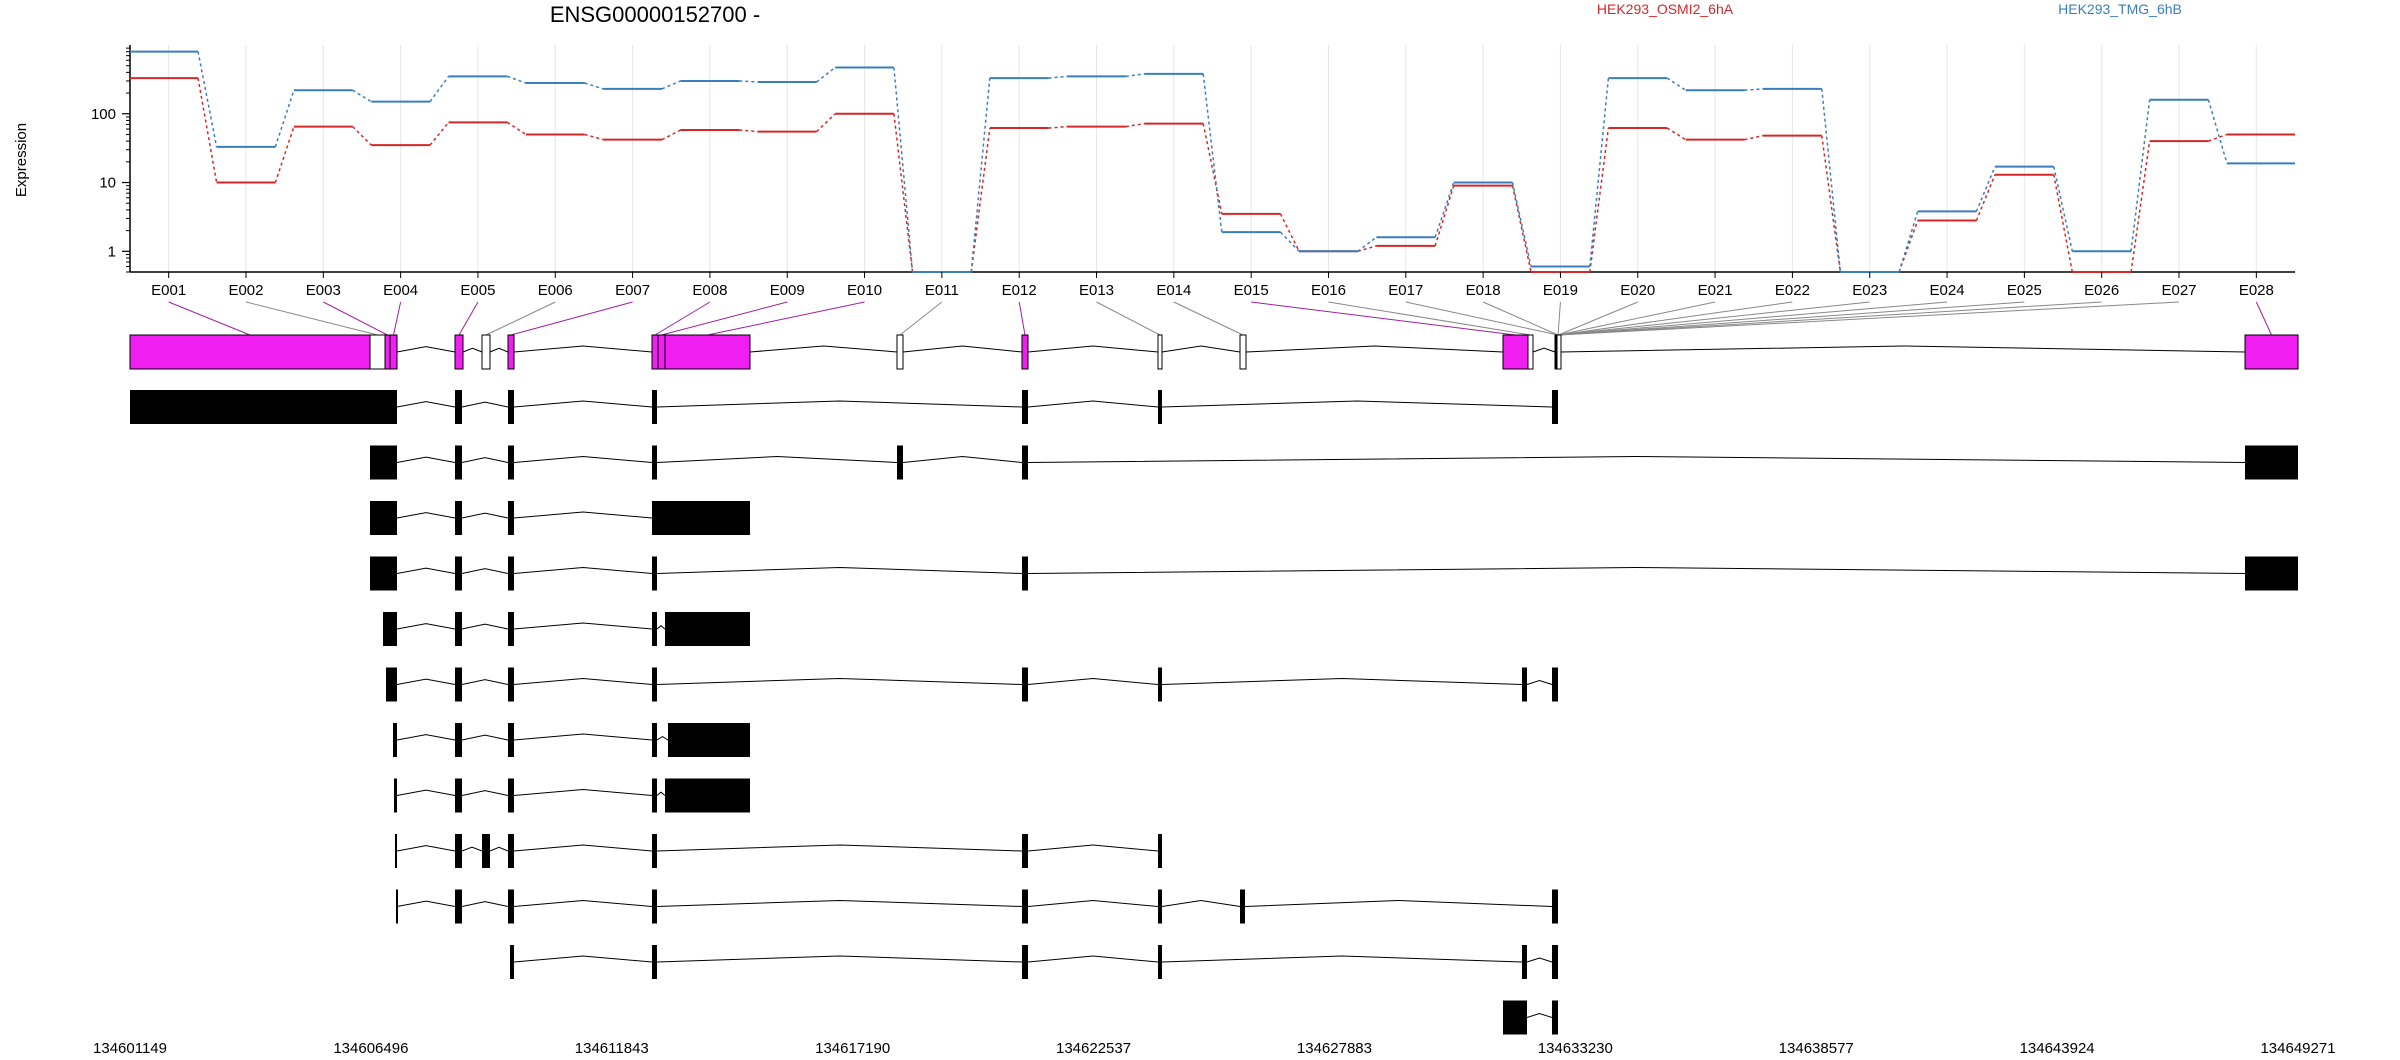 This screenshot has height=1060, width=2400. What do you see at coordinates (2178, 290) in the screenshot?
I see `x-tick-label: E027` at bounding box center [2178, 290].